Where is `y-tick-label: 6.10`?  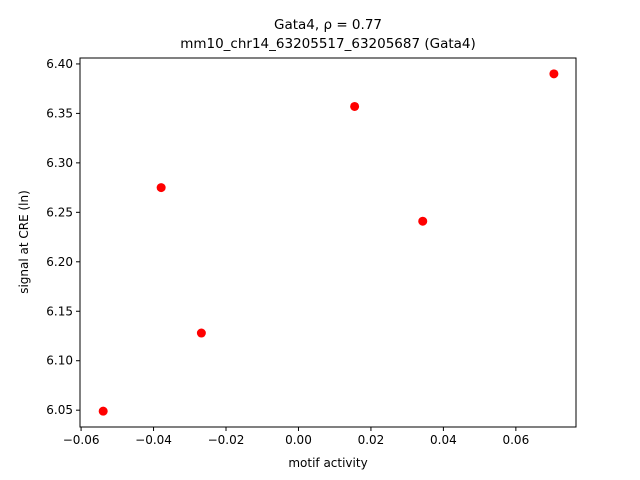 y-tick-label: 6.10 is located at coordinates (59, 361).